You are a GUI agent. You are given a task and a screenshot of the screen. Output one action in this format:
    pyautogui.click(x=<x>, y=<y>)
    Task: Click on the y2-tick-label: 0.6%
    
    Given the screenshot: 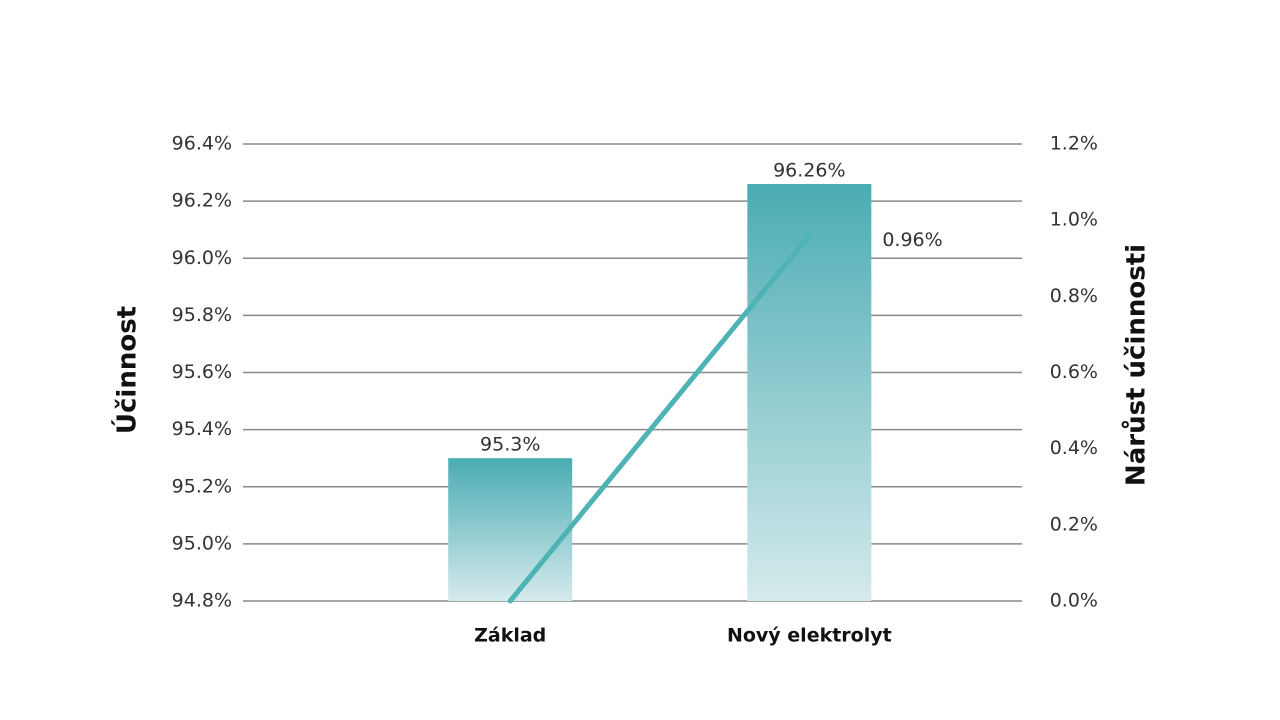 What is the action you would take?
    pyautogui.click(x=1074, y=372)
    